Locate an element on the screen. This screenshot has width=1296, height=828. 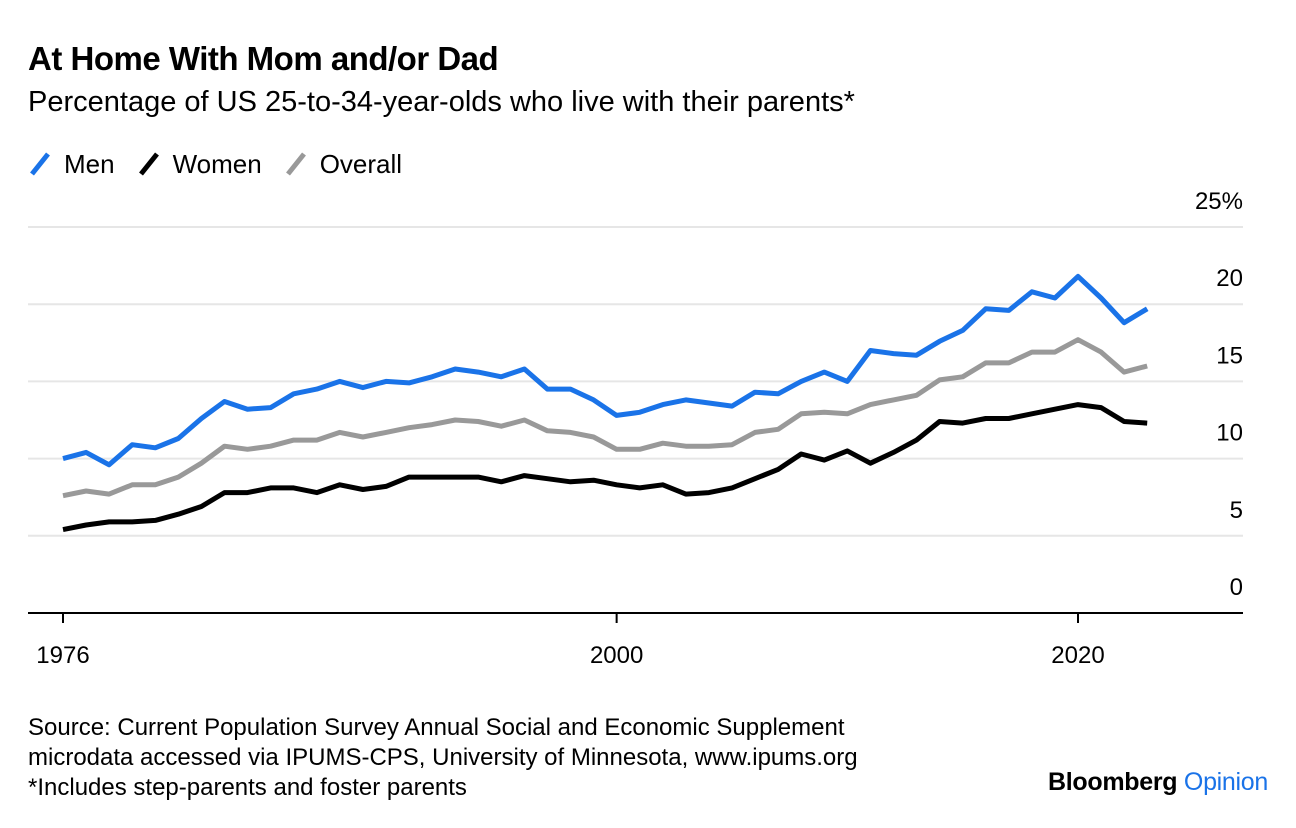
y-tick-label: 20 is located at coordinates (1229, 278).